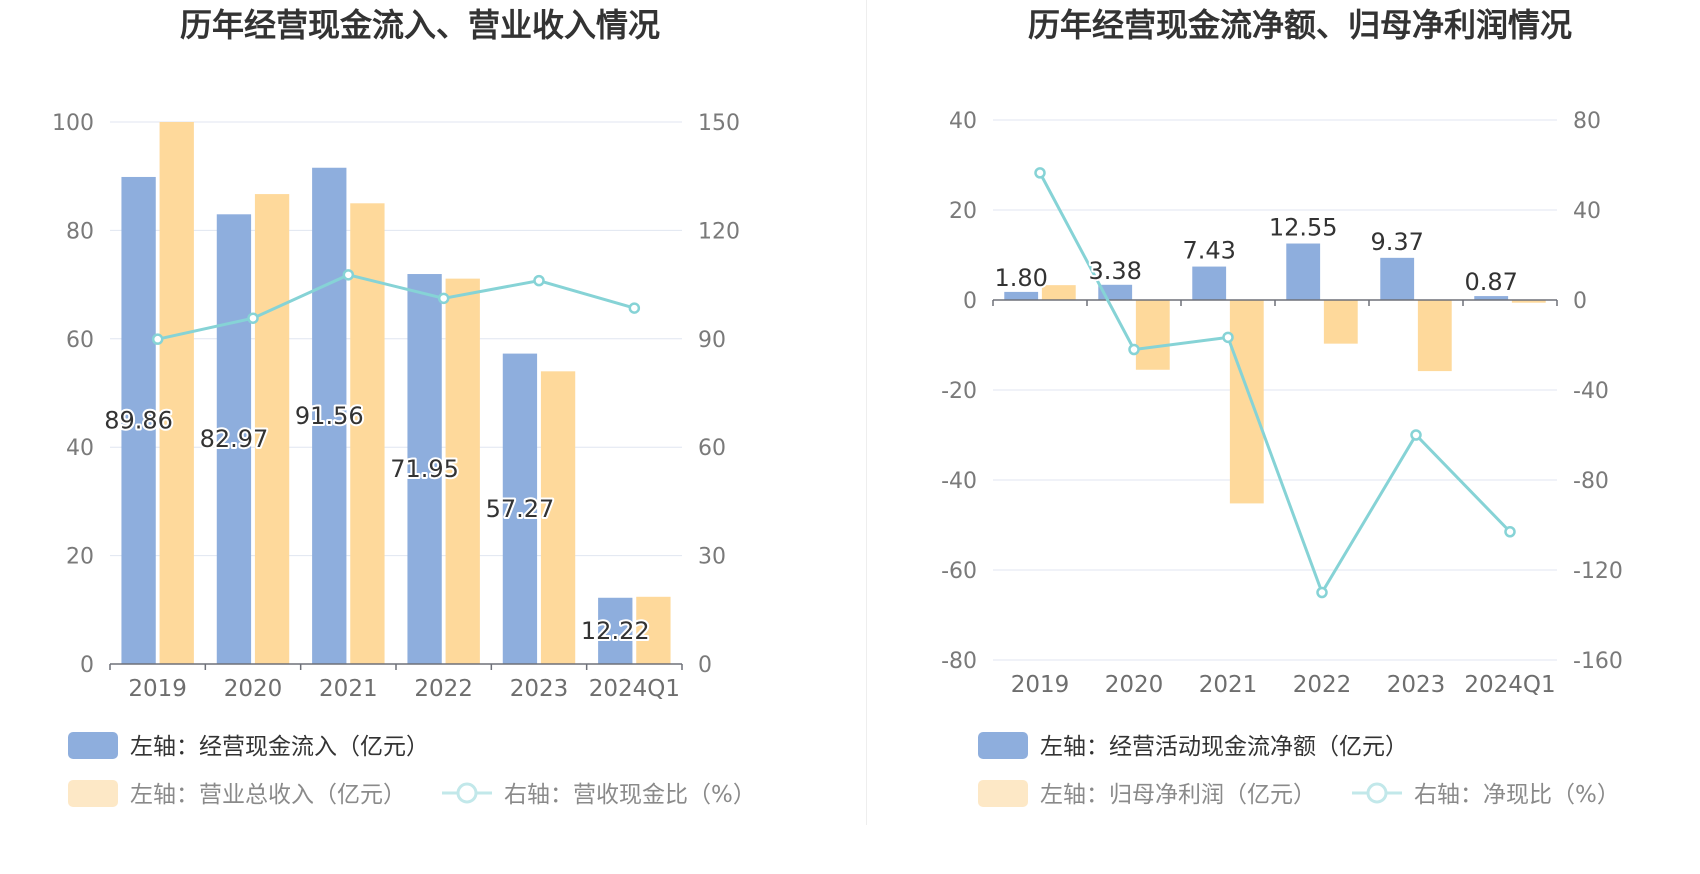 The image size is (1700, 874). What do you see at coordinates (712, 448) in the screenshot?
I see `right-axis-tick: 60` at bounding box center [712, 448].